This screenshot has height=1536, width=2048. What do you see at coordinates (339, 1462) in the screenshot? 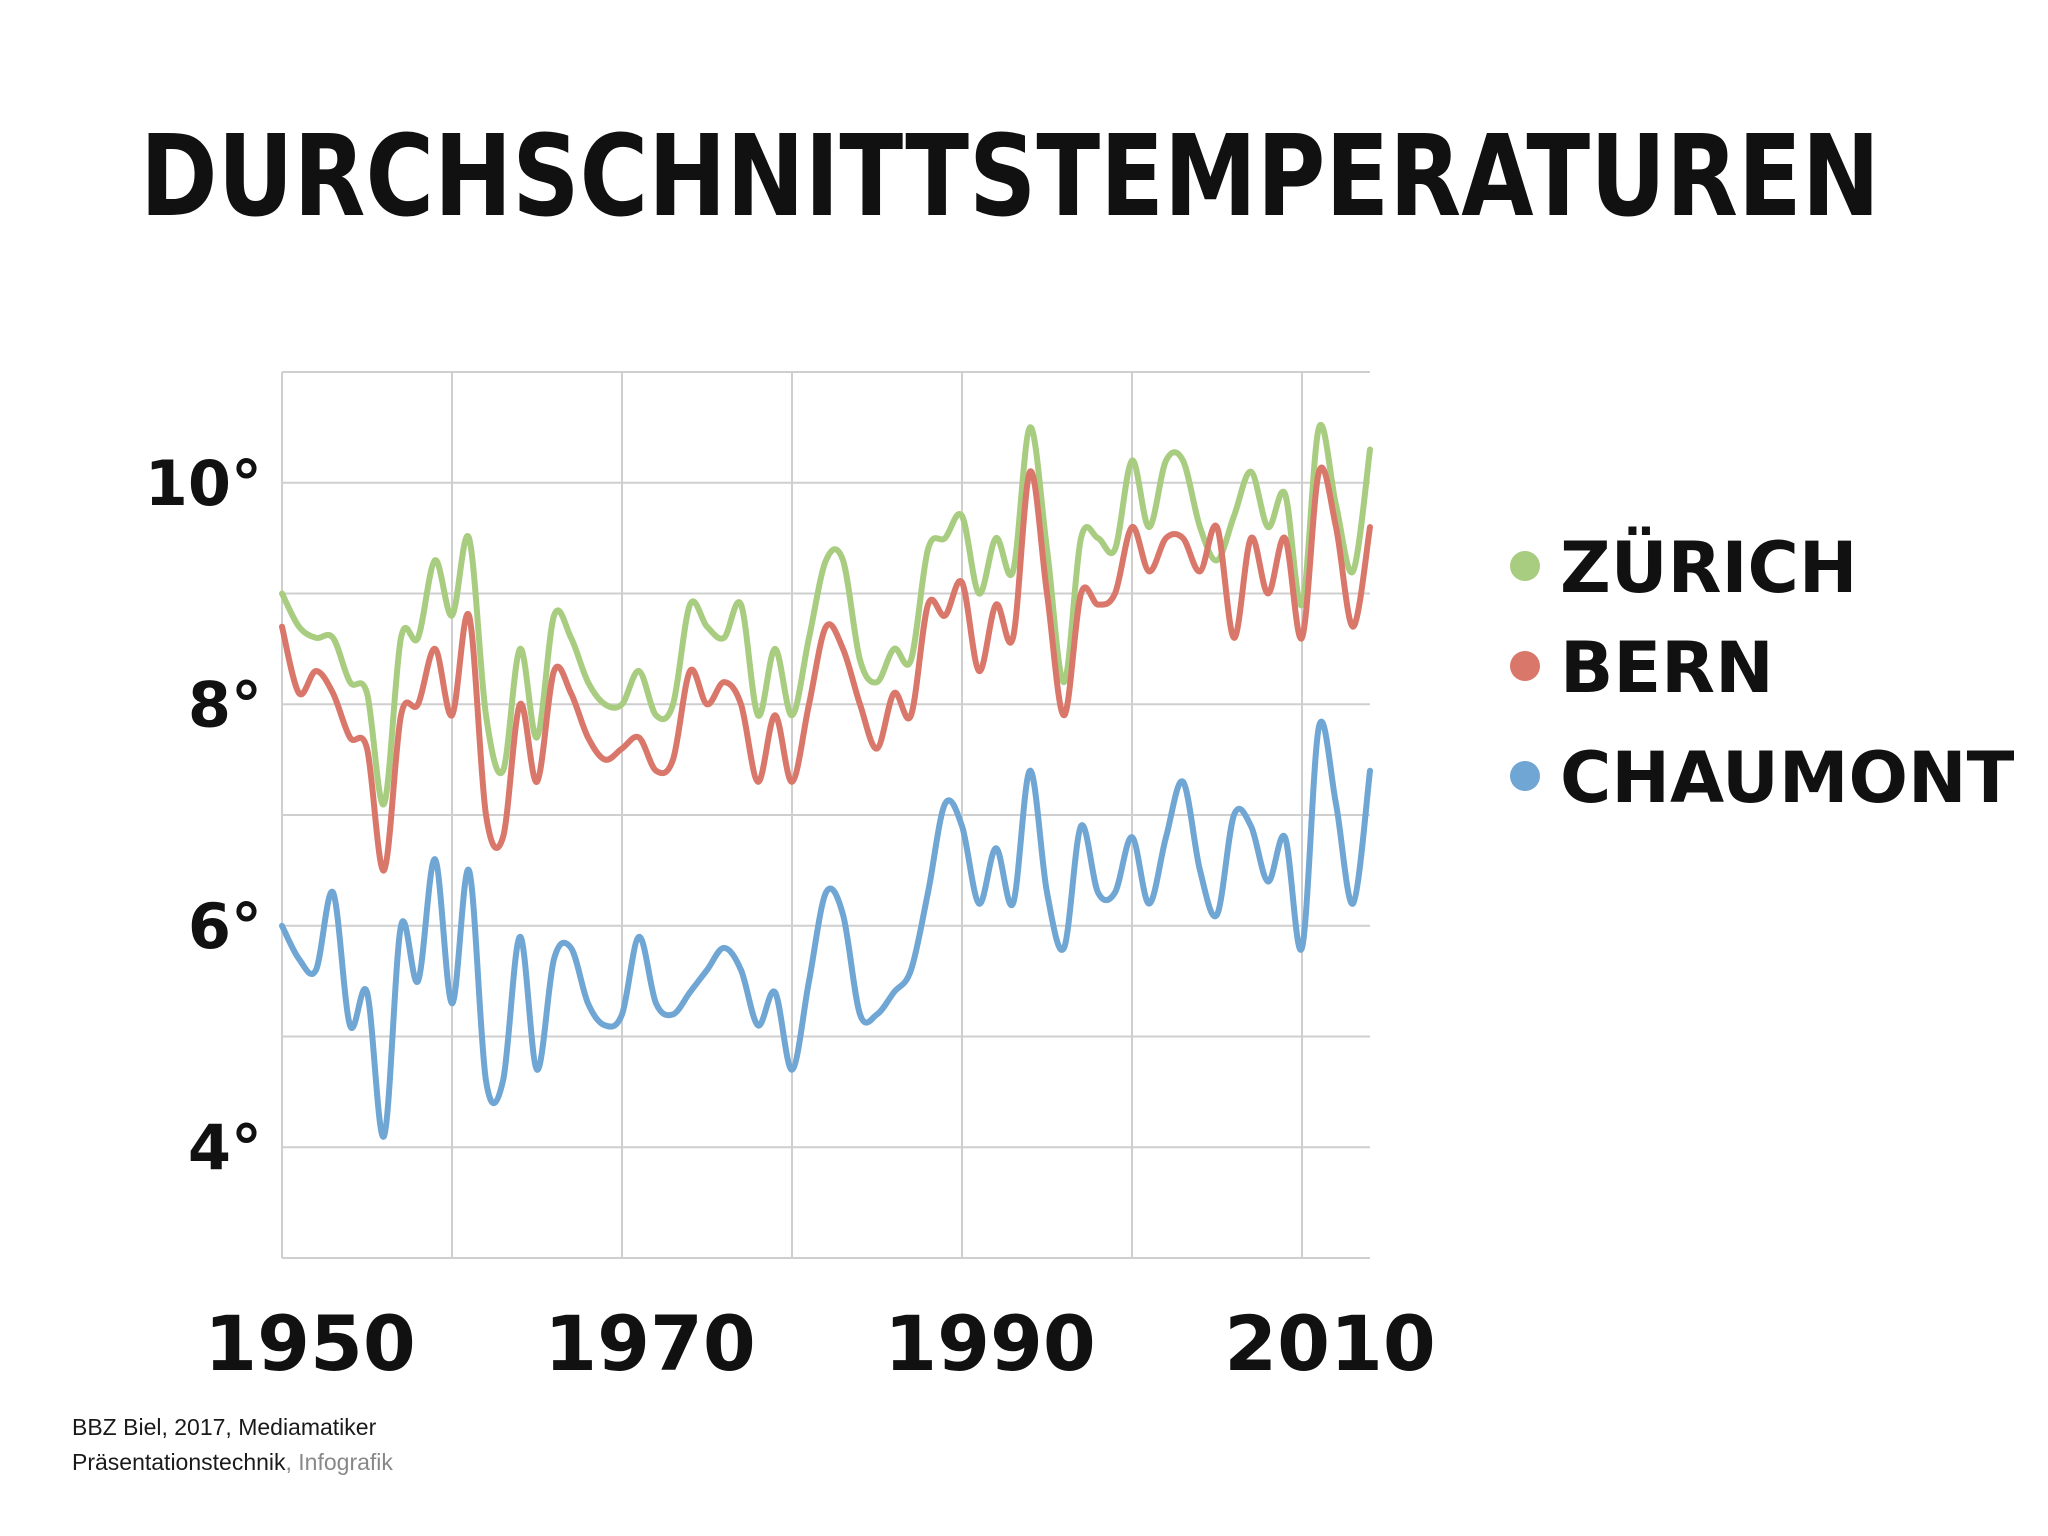
I see `caption-muted: , Infografik` at bounding box center [339, 1462].